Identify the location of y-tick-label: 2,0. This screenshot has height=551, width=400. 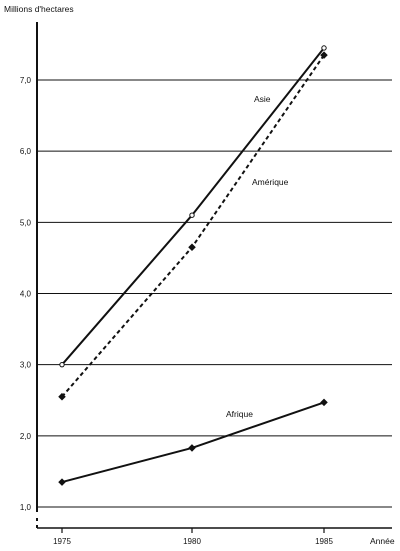
(26, 436).